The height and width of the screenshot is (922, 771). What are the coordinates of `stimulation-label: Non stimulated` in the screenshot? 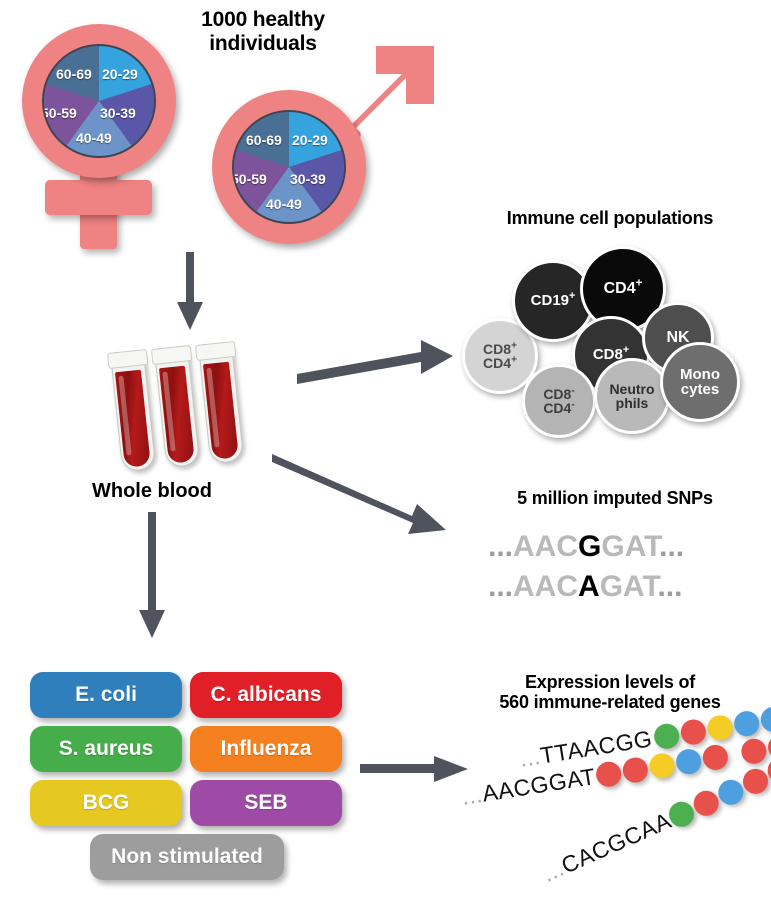 It's located at (187, 856).